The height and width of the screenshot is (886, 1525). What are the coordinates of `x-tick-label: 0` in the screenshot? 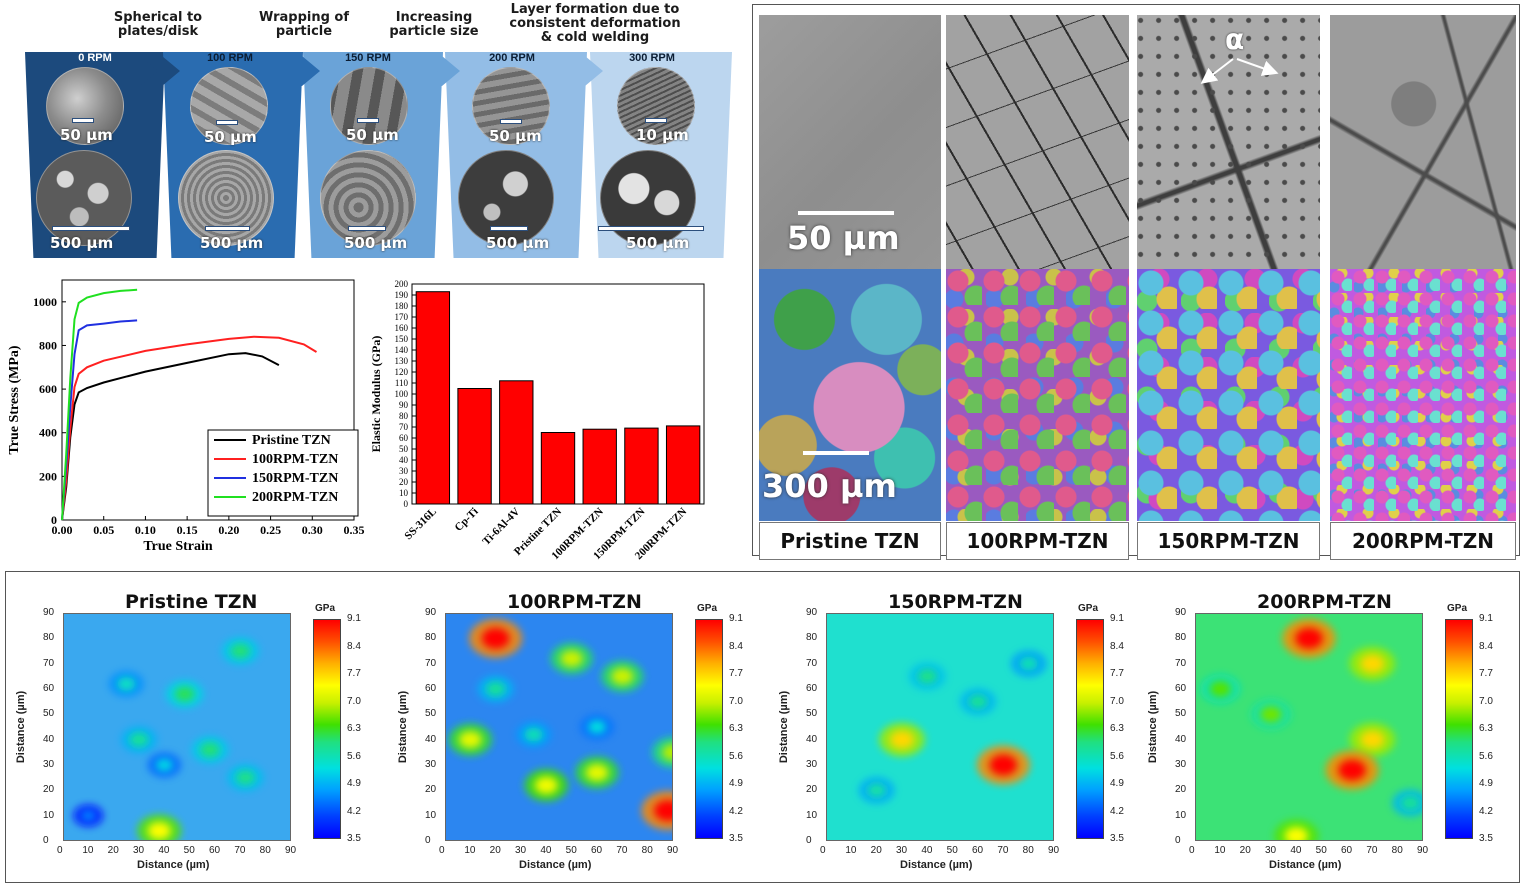 It's located at (823, 850).